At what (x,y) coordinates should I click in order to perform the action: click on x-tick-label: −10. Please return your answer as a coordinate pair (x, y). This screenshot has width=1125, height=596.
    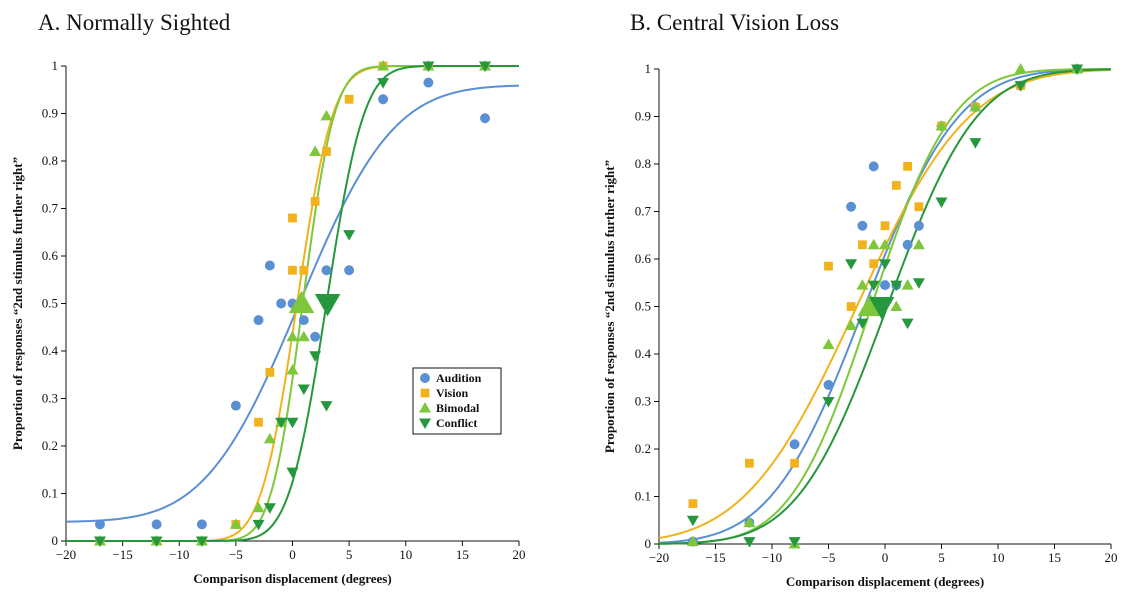
    Looking at the image, I should click on (179, 554).